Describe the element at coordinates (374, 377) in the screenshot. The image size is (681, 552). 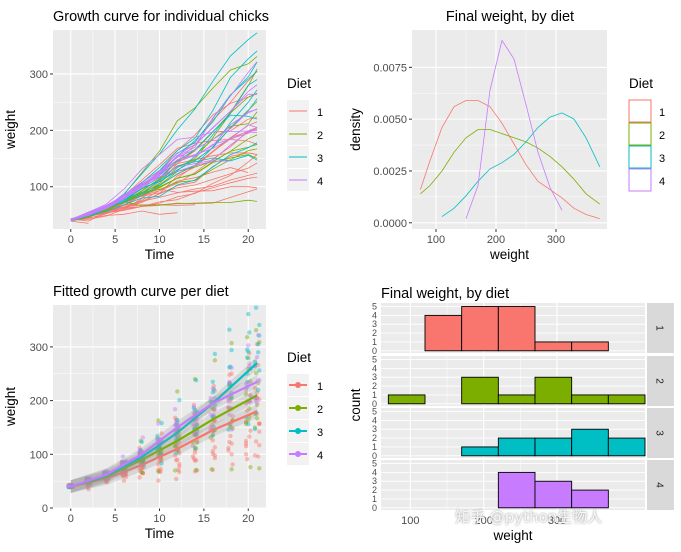
I see `y-tick-label: 3` at that location.